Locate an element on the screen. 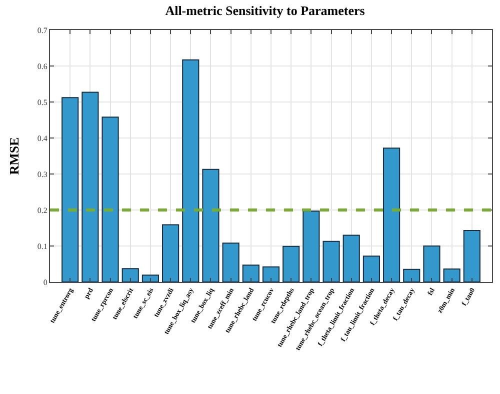 The height and width of the screenshot is (394, 500). y-tick-label: 0.5 is located at coordinates (42, 102).